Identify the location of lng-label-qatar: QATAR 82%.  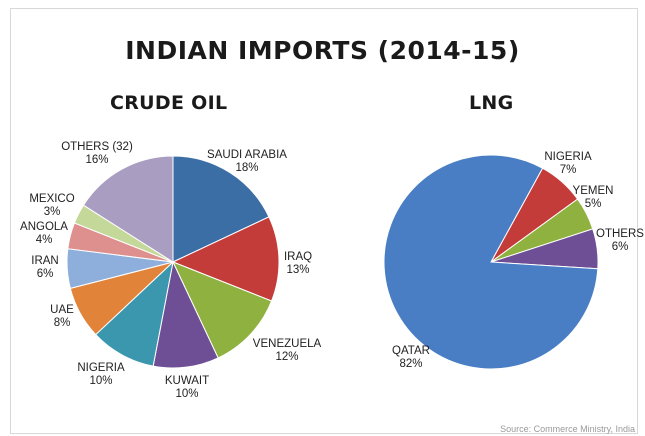
(411, 357).